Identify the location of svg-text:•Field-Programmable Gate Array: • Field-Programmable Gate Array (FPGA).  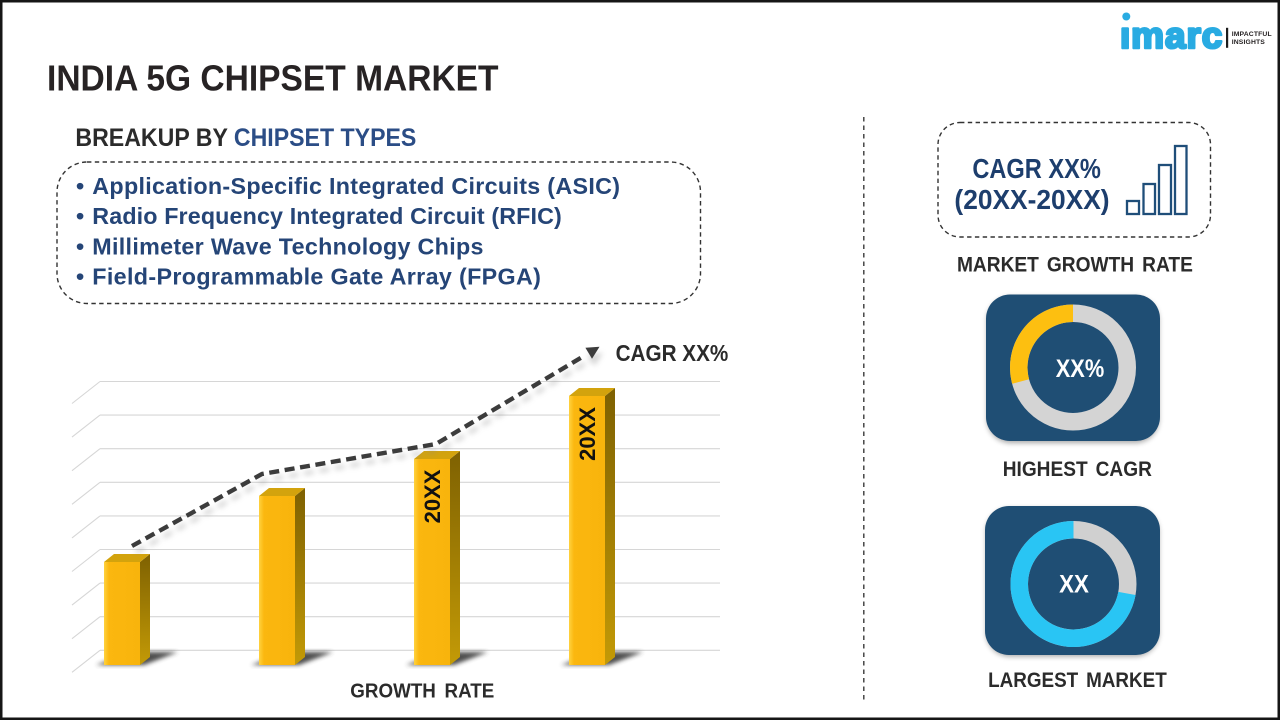
(308, 276).